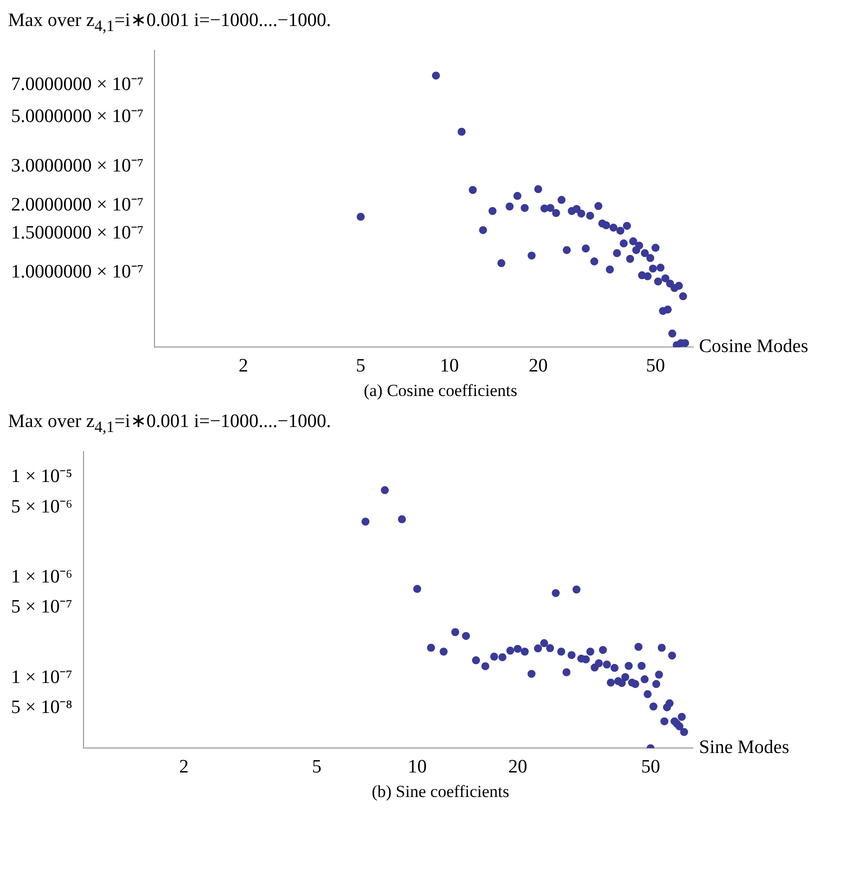  I want to click on y-tick-label: 5 × 10⁻⁶, so click(41, 506).